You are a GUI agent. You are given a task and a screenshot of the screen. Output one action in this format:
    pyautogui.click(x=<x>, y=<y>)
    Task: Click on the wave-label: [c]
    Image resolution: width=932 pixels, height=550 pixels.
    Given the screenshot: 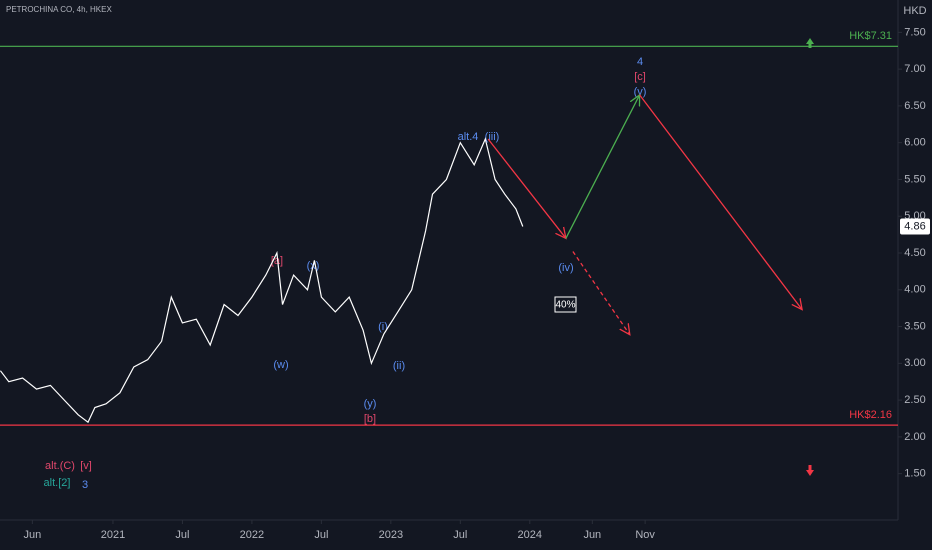 What is the action you would take?
    pyautogui.click(x=640, y=77)
    